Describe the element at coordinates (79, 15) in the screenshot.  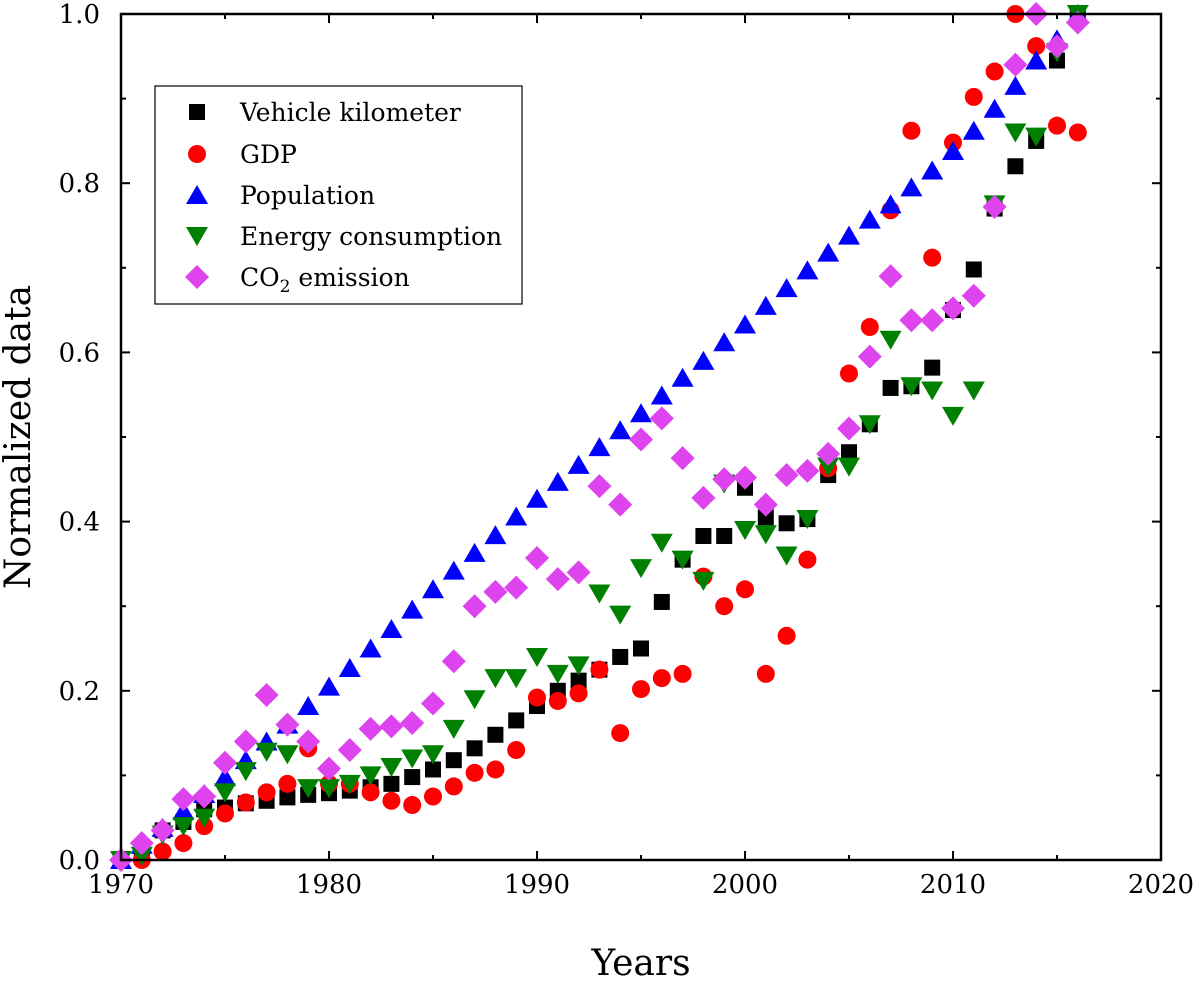
I see `y-tick-label: 1.0` at that location.